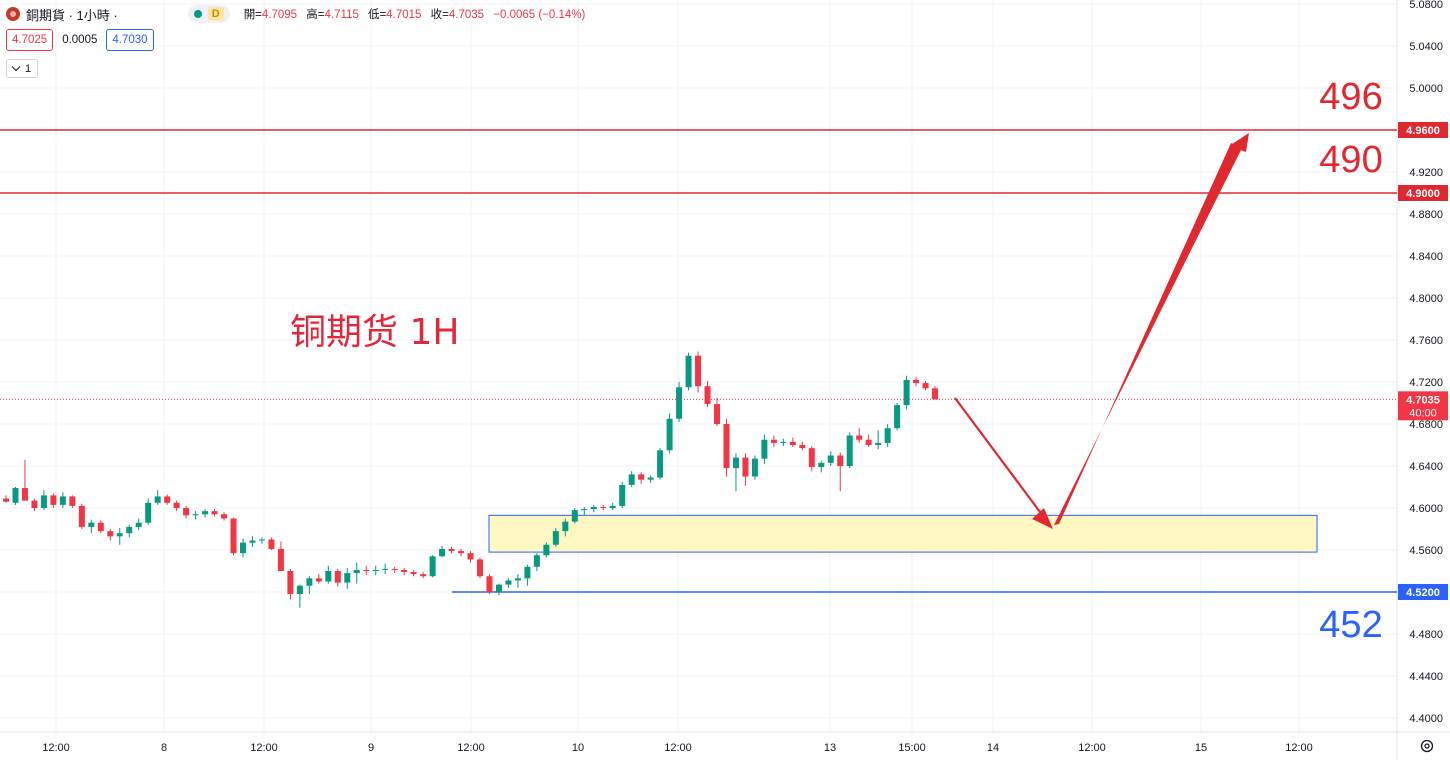 The image size is (1450, 760). I want to click on time-tick-label: 13, so click(830, 748).